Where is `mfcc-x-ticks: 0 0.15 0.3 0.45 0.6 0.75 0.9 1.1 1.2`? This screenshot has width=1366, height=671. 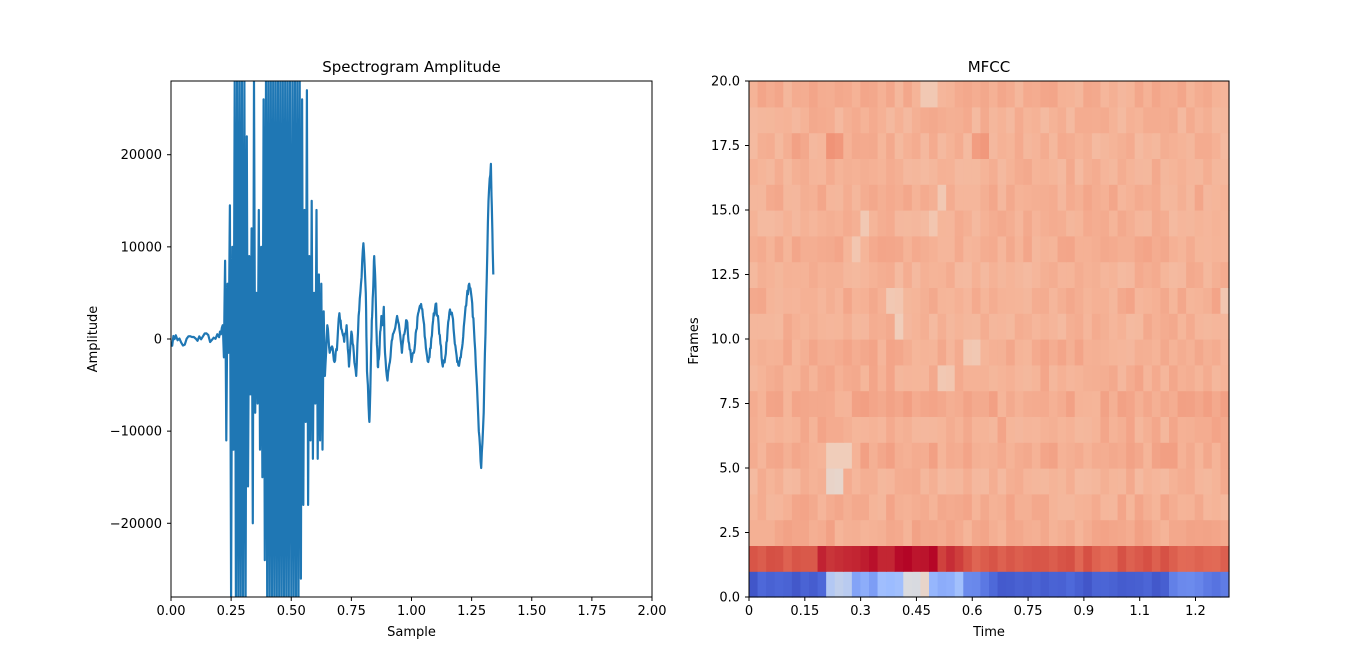
mfcc-x-ticks: 0 0.15 0.3 0.45 0.6 0.75 0.9 1.1 1.2 is located at coordinates (975, 608).